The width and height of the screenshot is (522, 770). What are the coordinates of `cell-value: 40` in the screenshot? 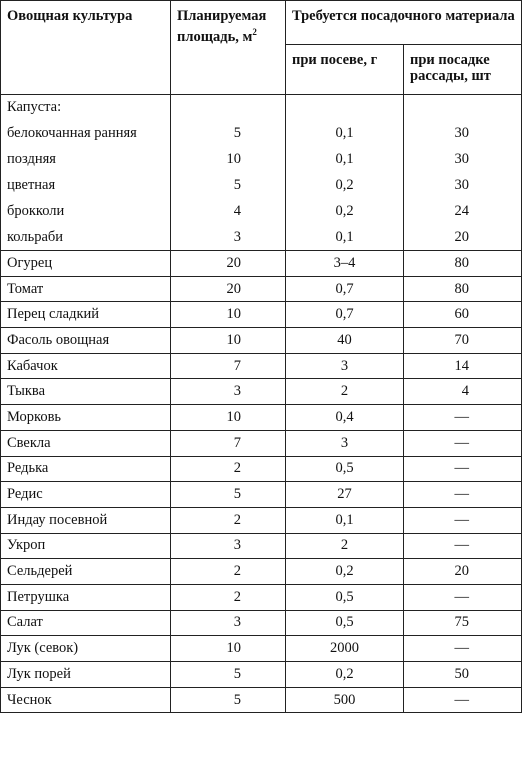 It's located at (344, 339).